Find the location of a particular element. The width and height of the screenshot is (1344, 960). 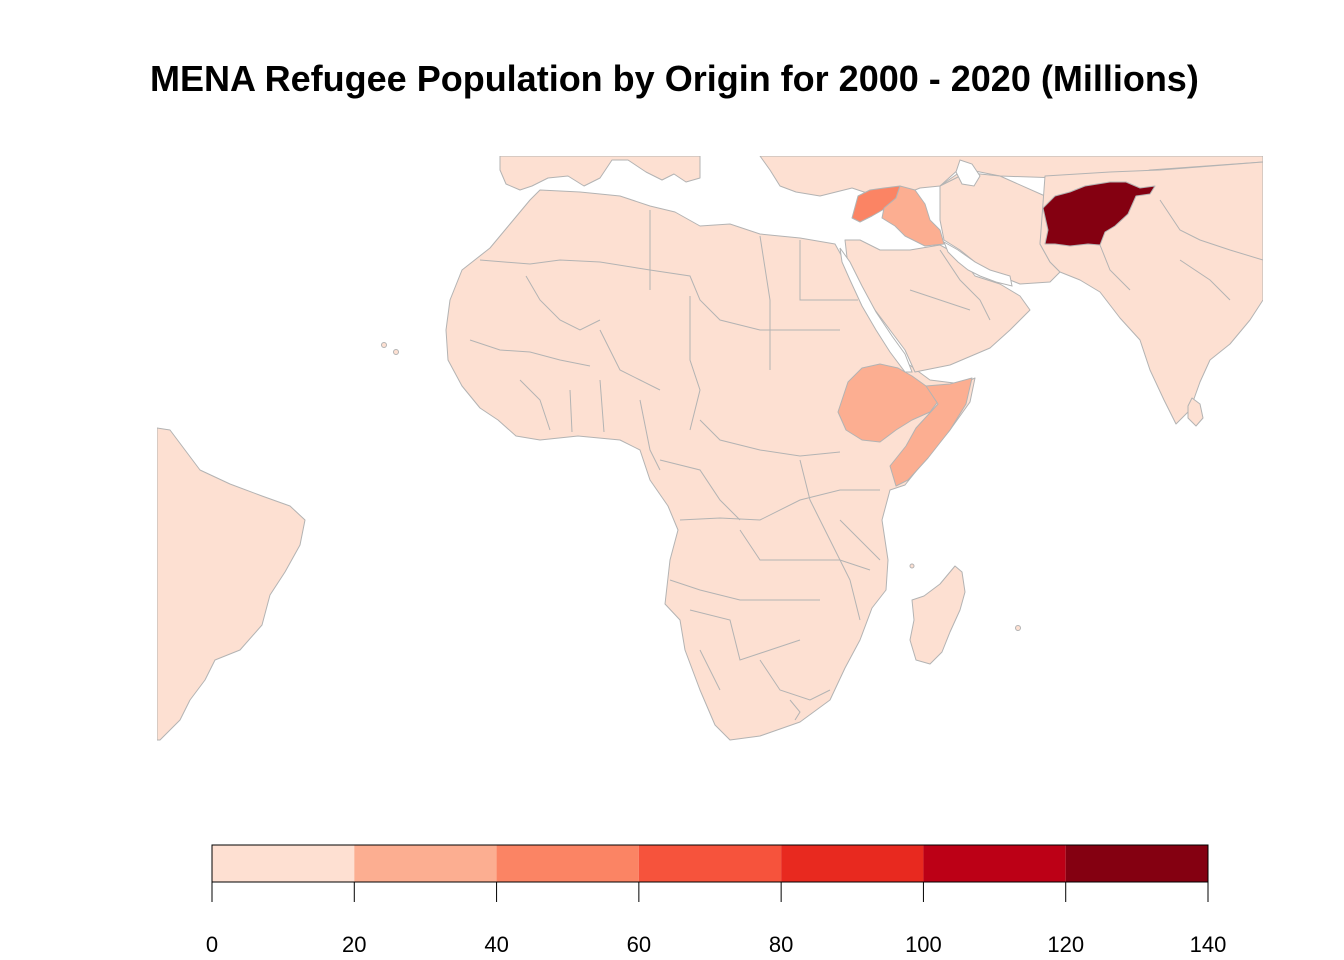

afghanistan is located at coordinates (1099, 214).